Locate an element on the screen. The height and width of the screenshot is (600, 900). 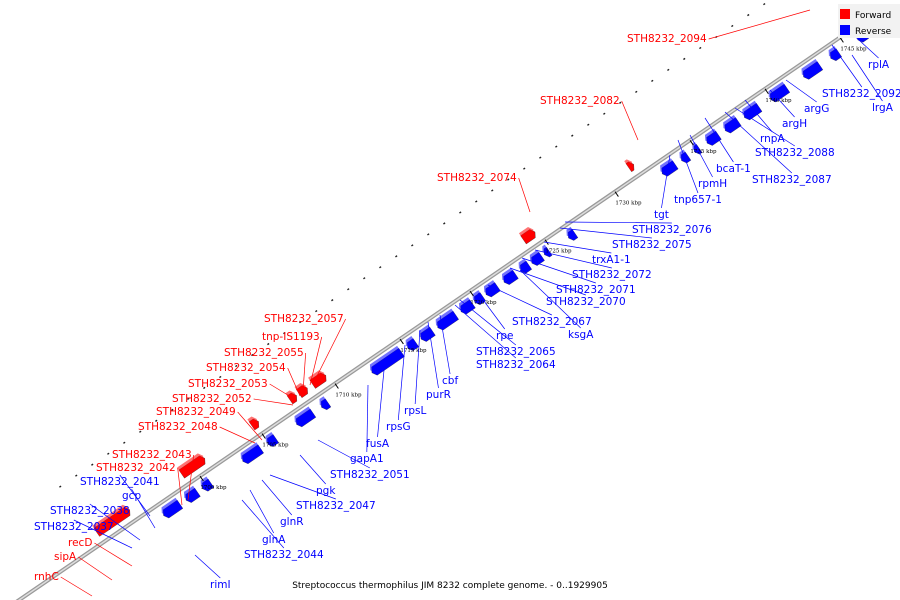
gene-label-sth8232-2064: STH8232_2064 is located at coordinates (516, 365).